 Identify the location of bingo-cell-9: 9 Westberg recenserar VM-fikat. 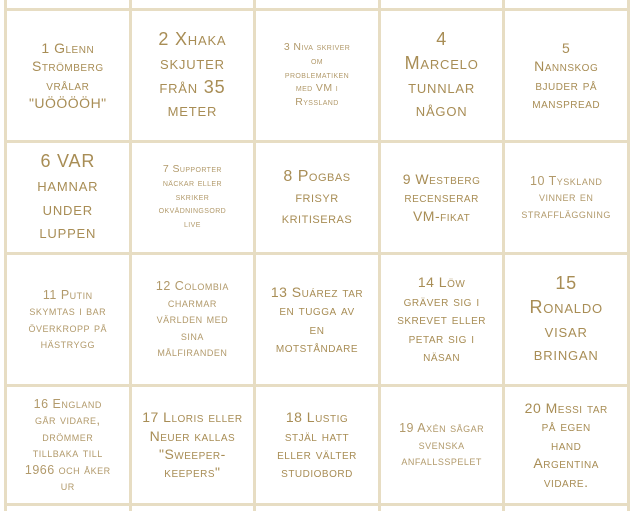
(441, 197).